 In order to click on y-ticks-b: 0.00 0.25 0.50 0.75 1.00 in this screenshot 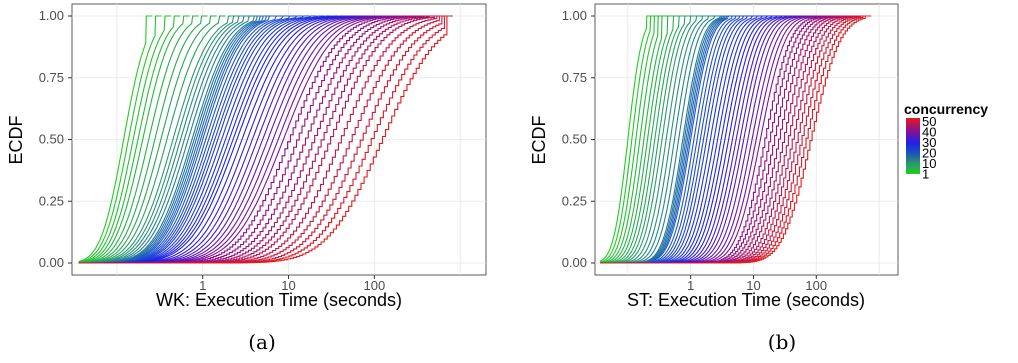, I will do `click(578, 139)`.